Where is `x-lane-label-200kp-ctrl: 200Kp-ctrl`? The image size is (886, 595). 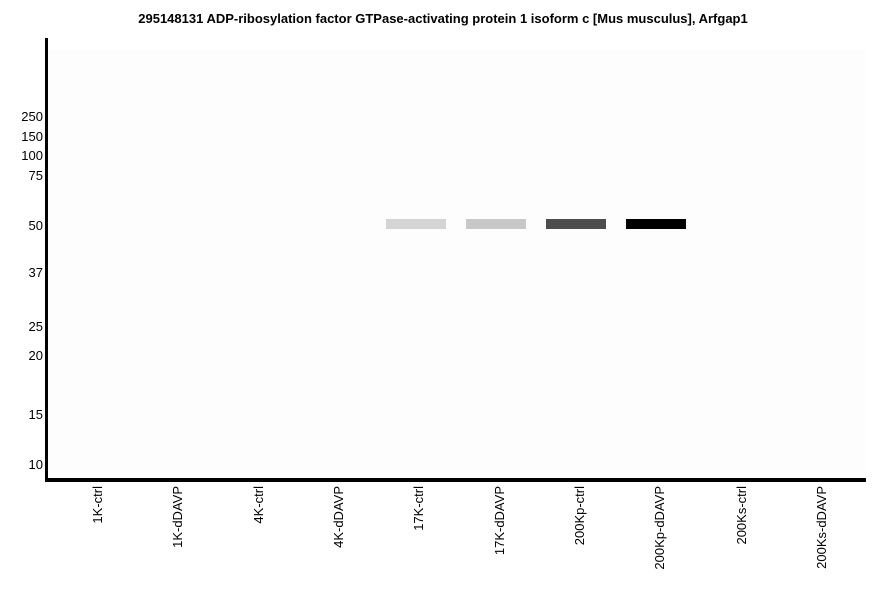 x-lane-label-200kp-ctrl: 200Kp-ctrl is located at coordinates (579, 516).